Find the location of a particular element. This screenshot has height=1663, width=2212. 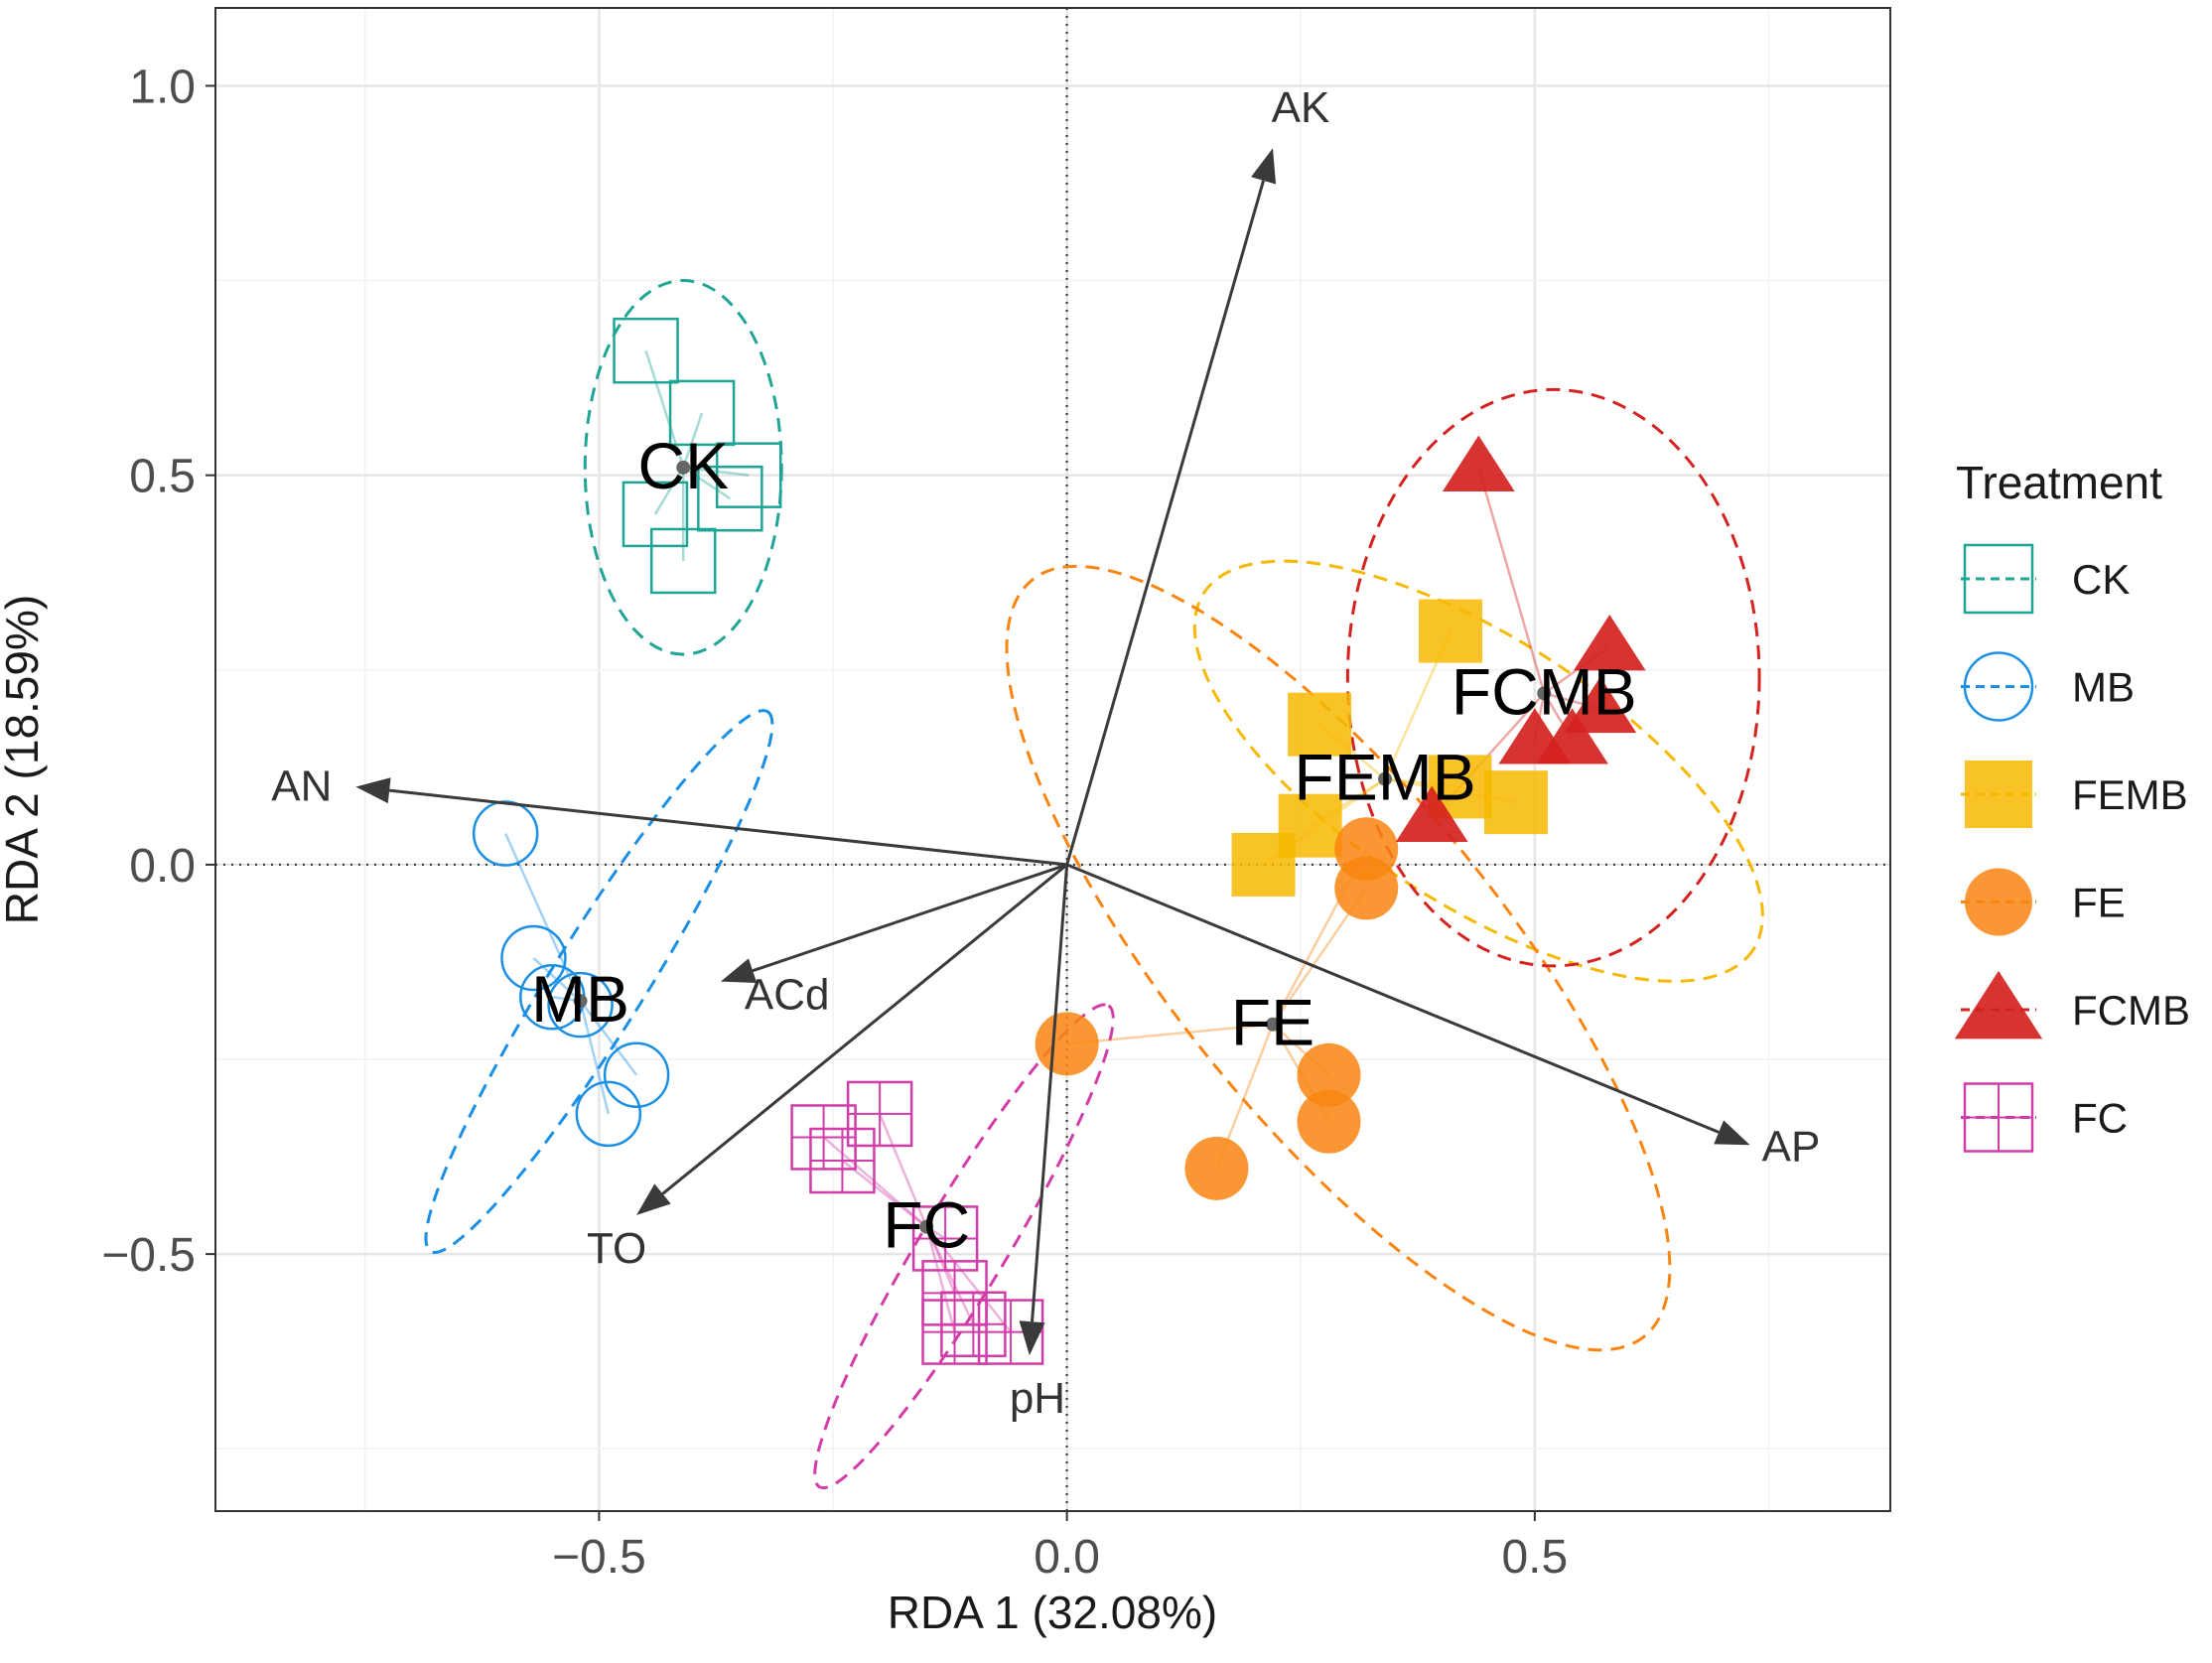

y-tick-label: 0.5 is located at coordinates (162, 477).